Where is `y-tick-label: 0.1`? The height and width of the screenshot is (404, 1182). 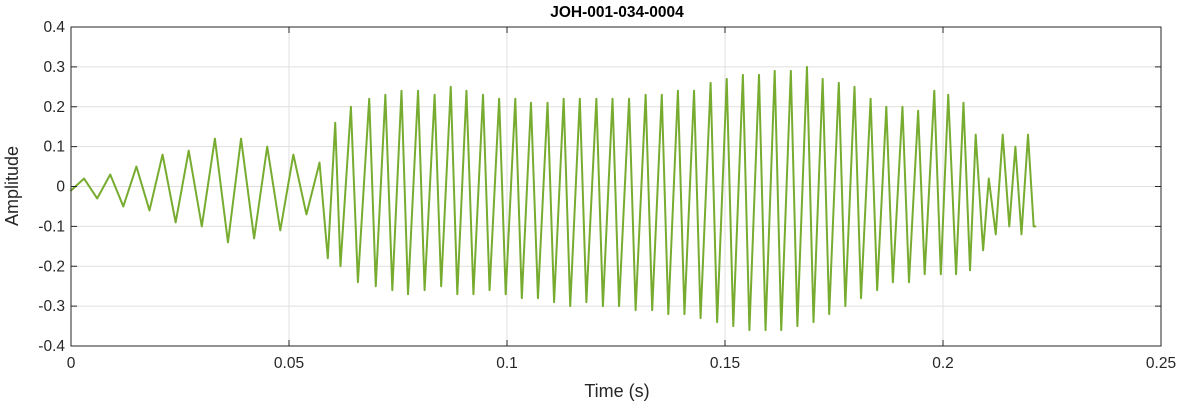
y-tick-label: 0.1 is located at coordinates (54, 147).